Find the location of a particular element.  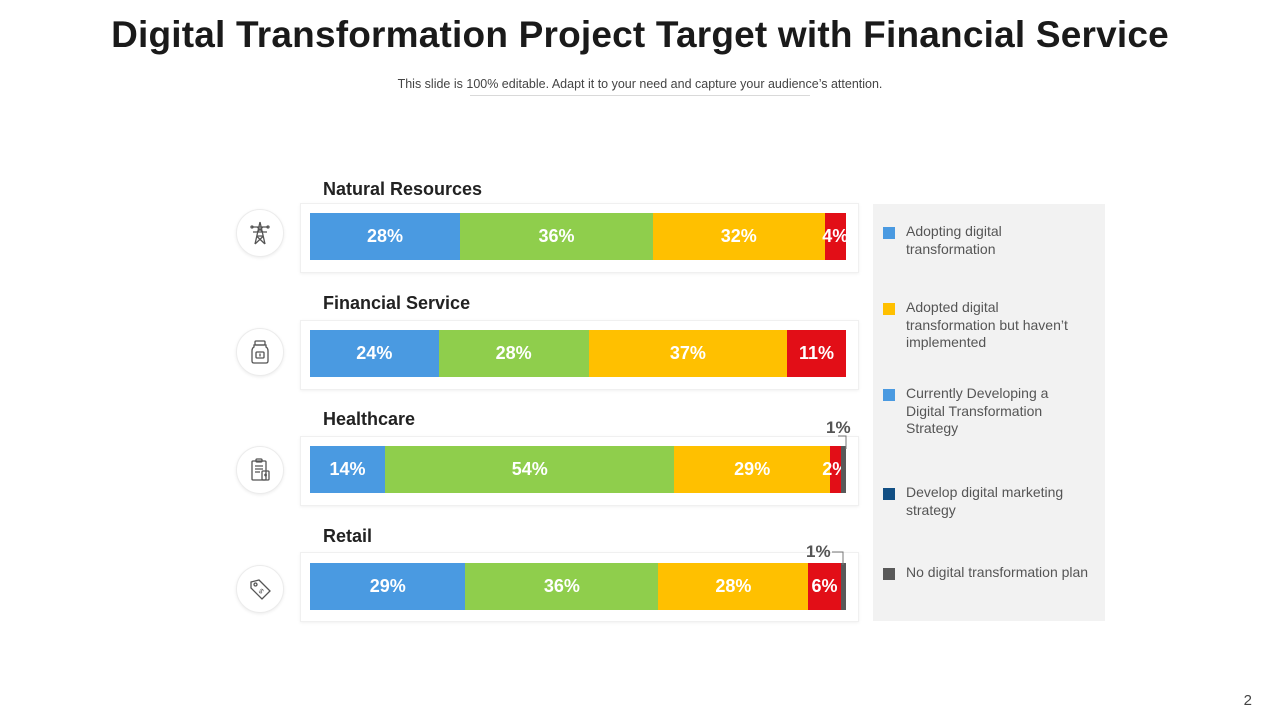

bar-segment-developing-strategy: 37% is located at coordinates (688, 353).